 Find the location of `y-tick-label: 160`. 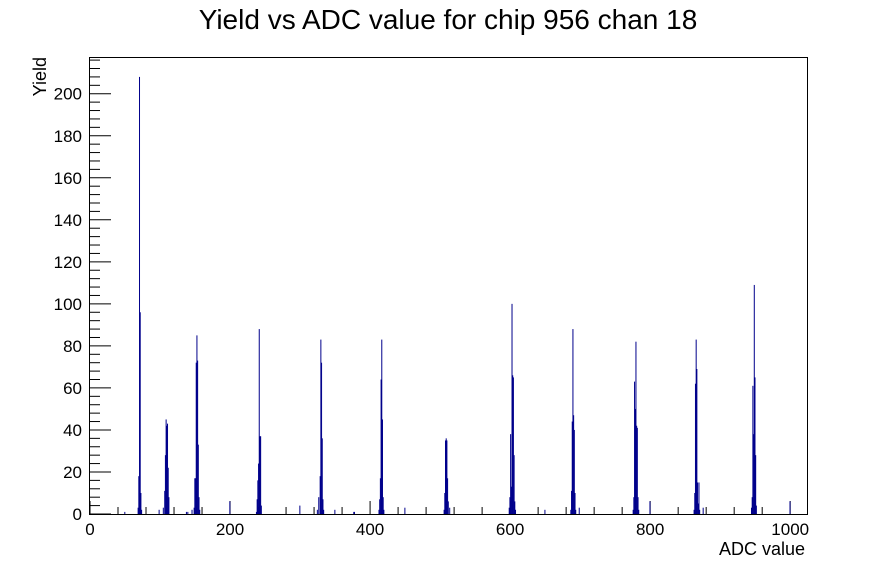

y-tick-label: 160 is located at coordinates (68, 178).